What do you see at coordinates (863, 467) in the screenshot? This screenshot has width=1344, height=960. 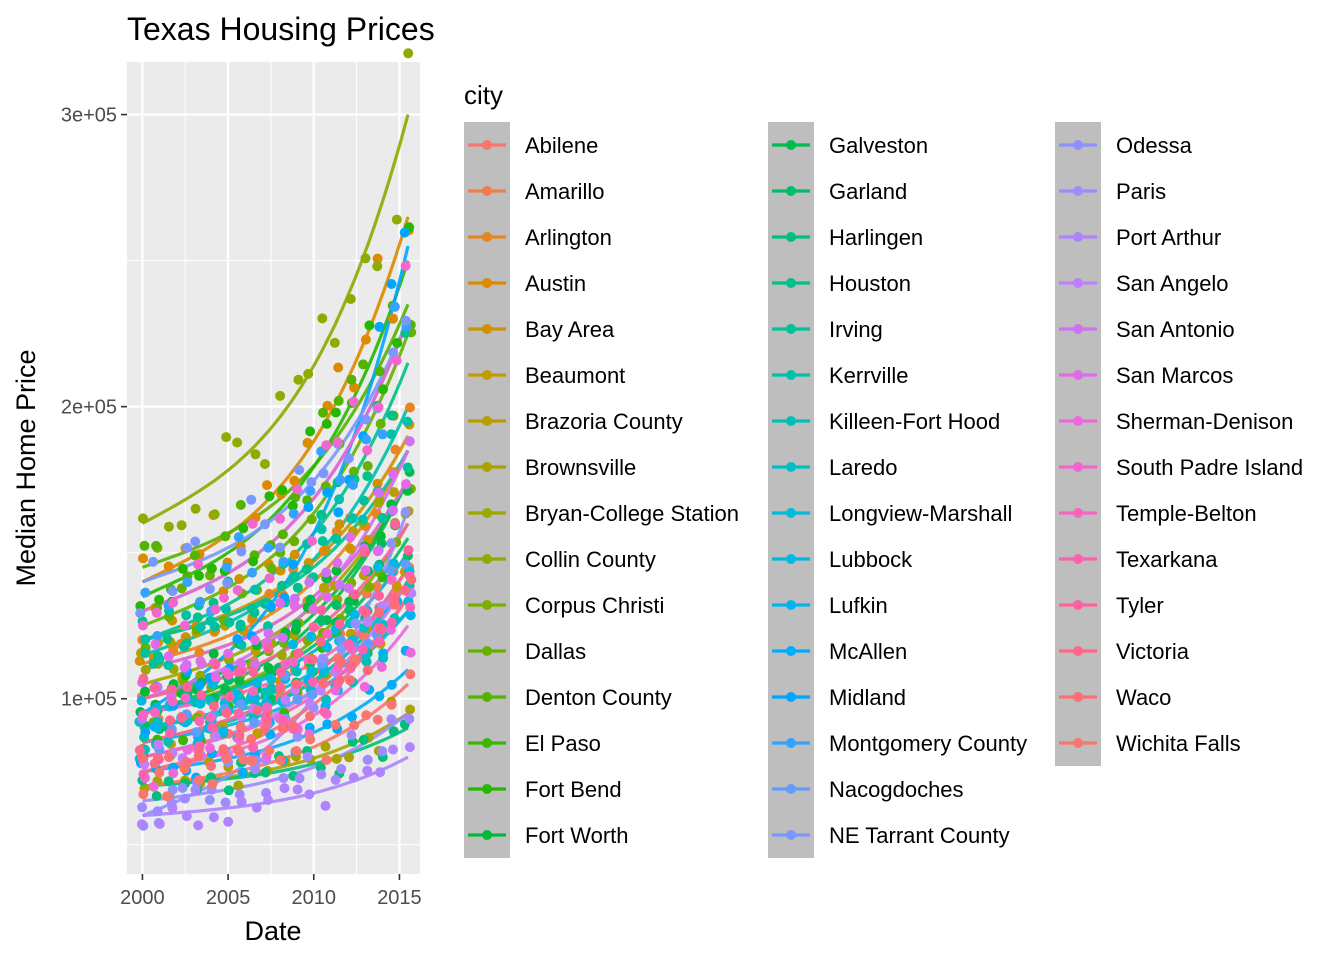 I see `legend-label: Laredo` at bounding box center [863, 467].